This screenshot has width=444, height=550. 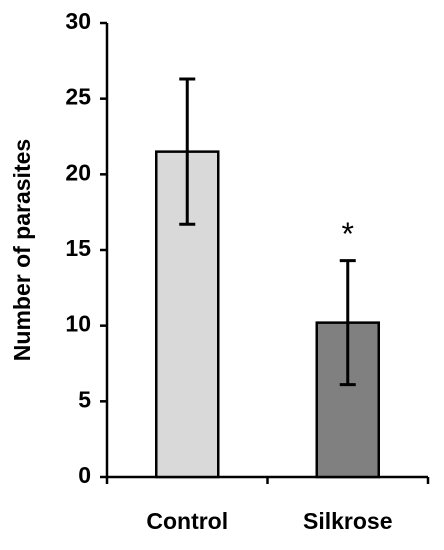 I want to click on y-tick-label: 0, so click(x=84, y=475).